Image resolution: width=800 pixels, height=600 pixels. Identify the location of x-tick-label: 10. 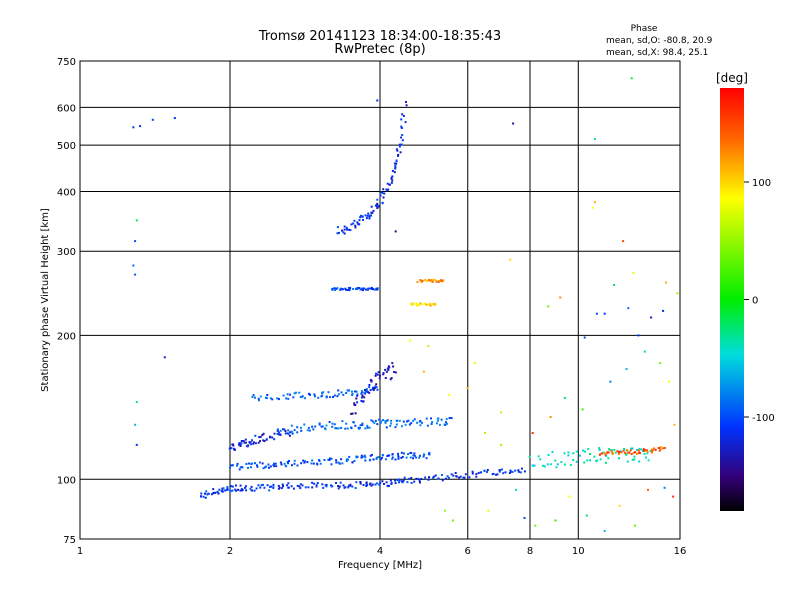
(578, 551).